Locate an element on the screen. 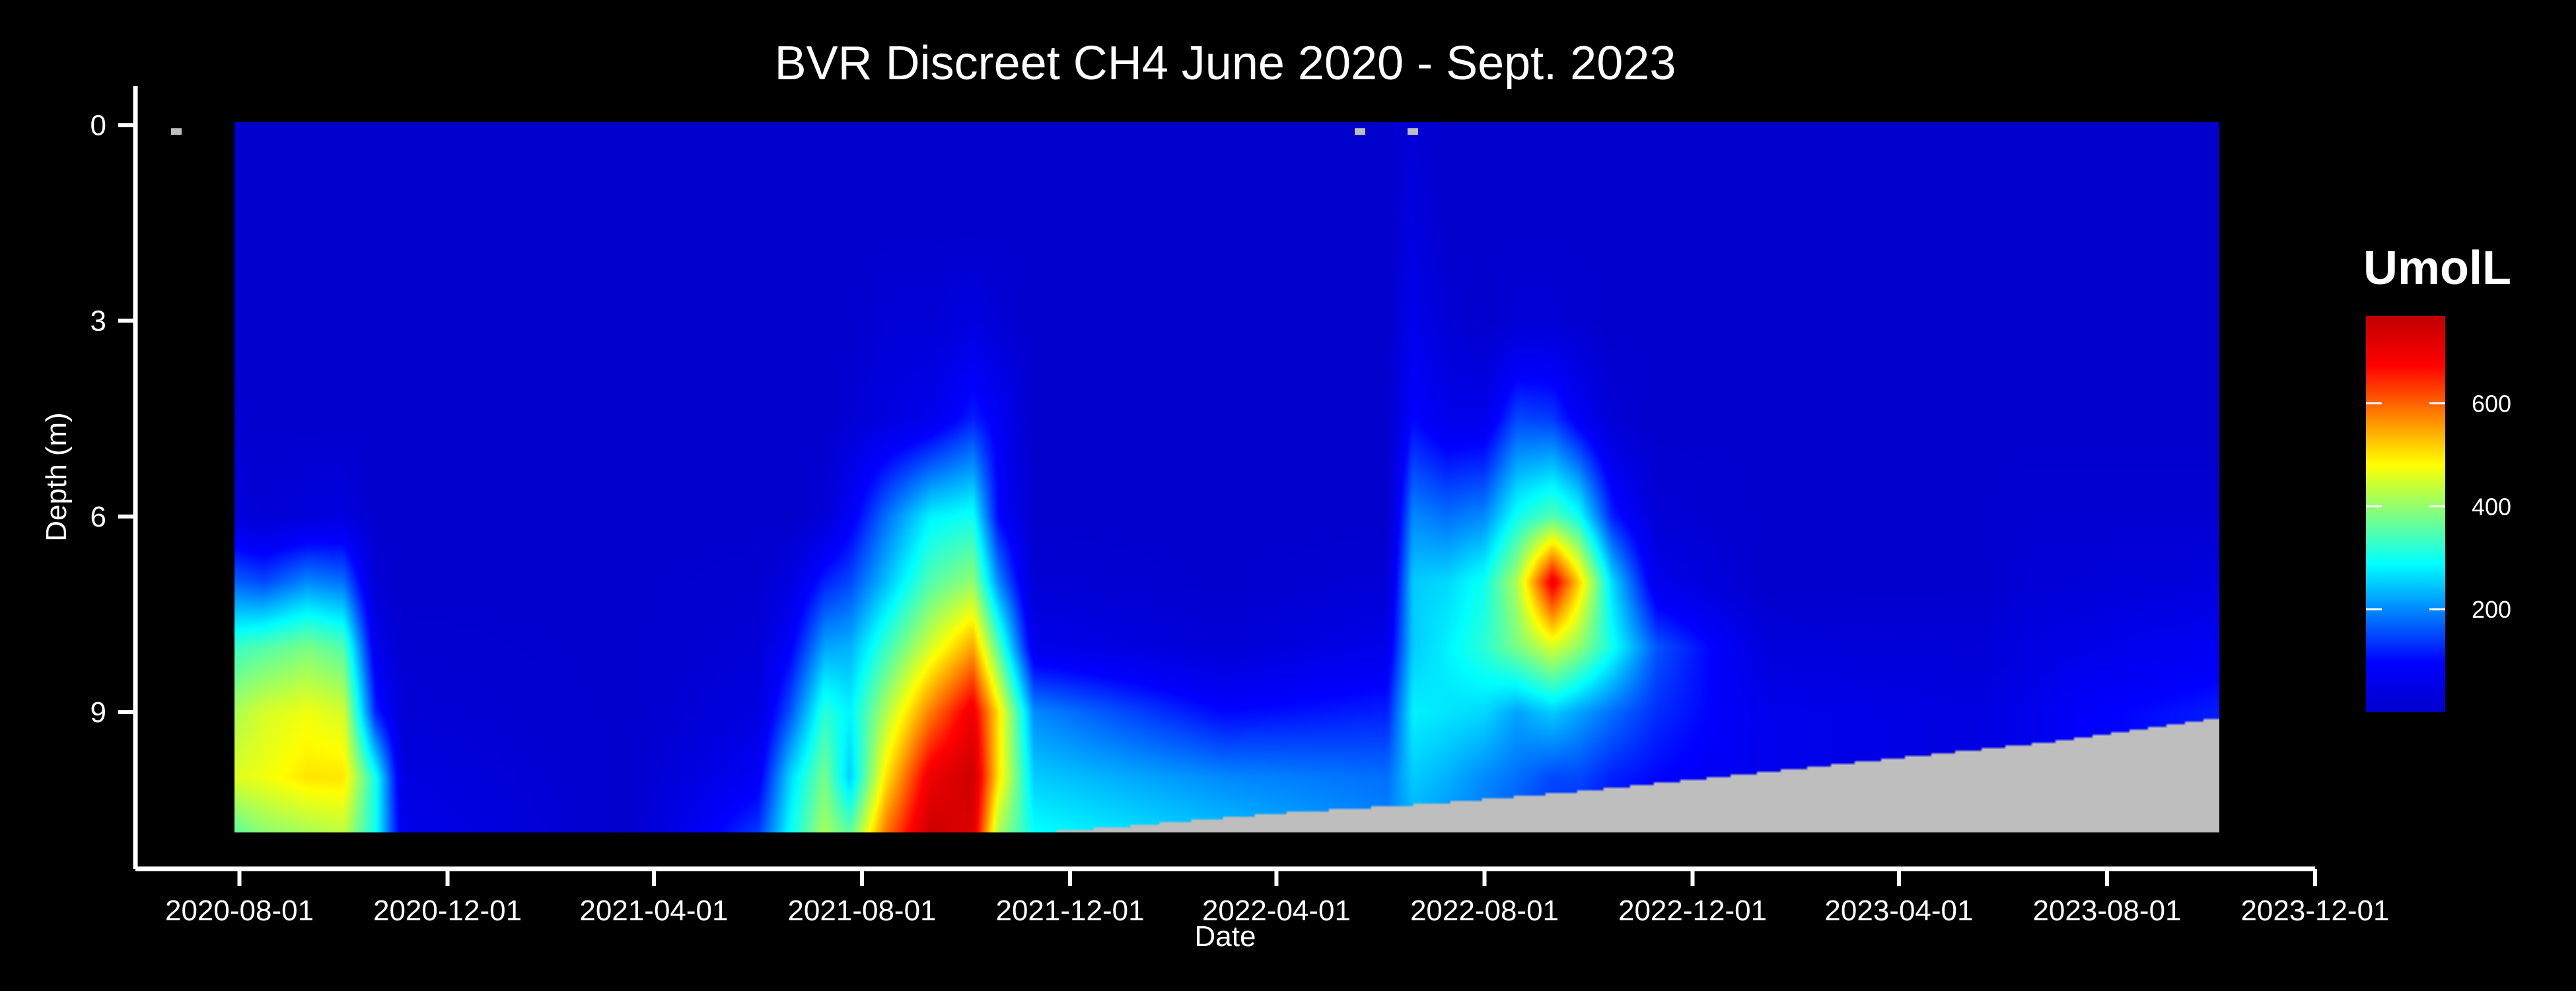 Image resolution: width=2576 pixels, height=991 pixels. y-axis-title: Depth (m) is located at coordinates (56, 477).